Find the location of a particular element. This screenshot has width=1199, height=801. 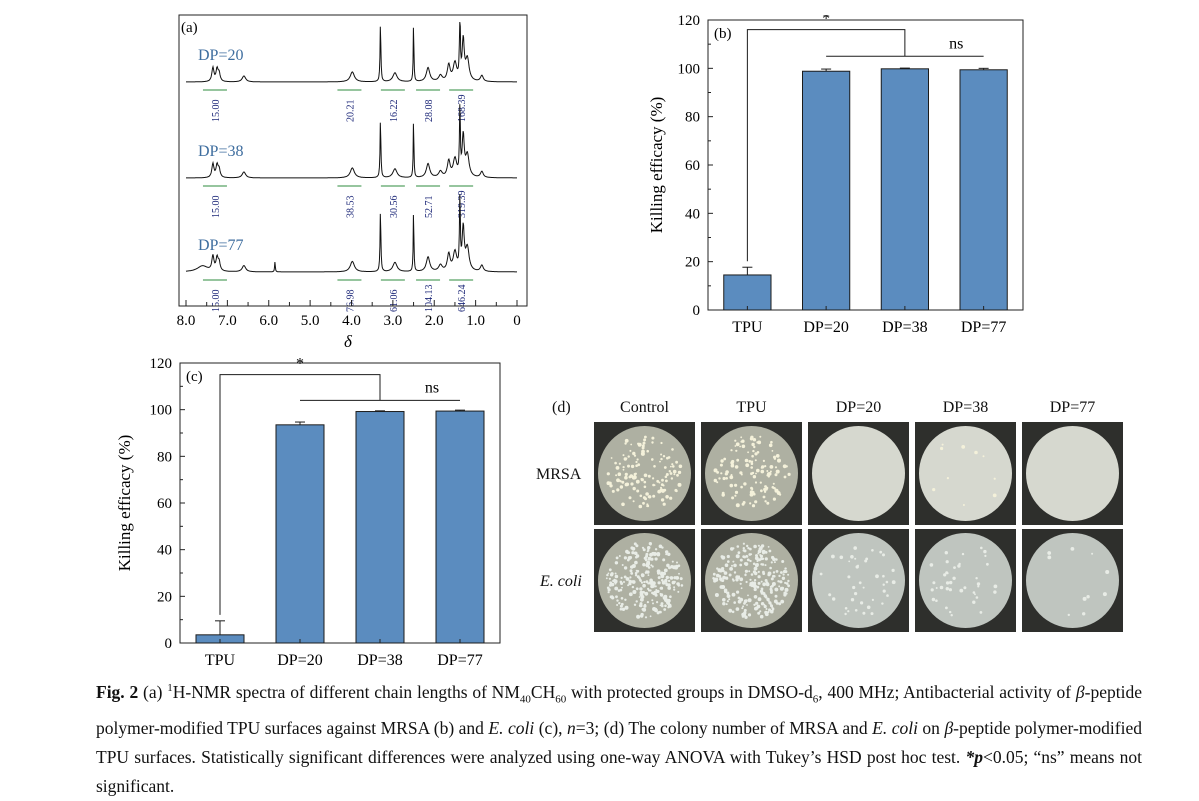

y-tick-label: 0 is located at coordinates (697, 311).